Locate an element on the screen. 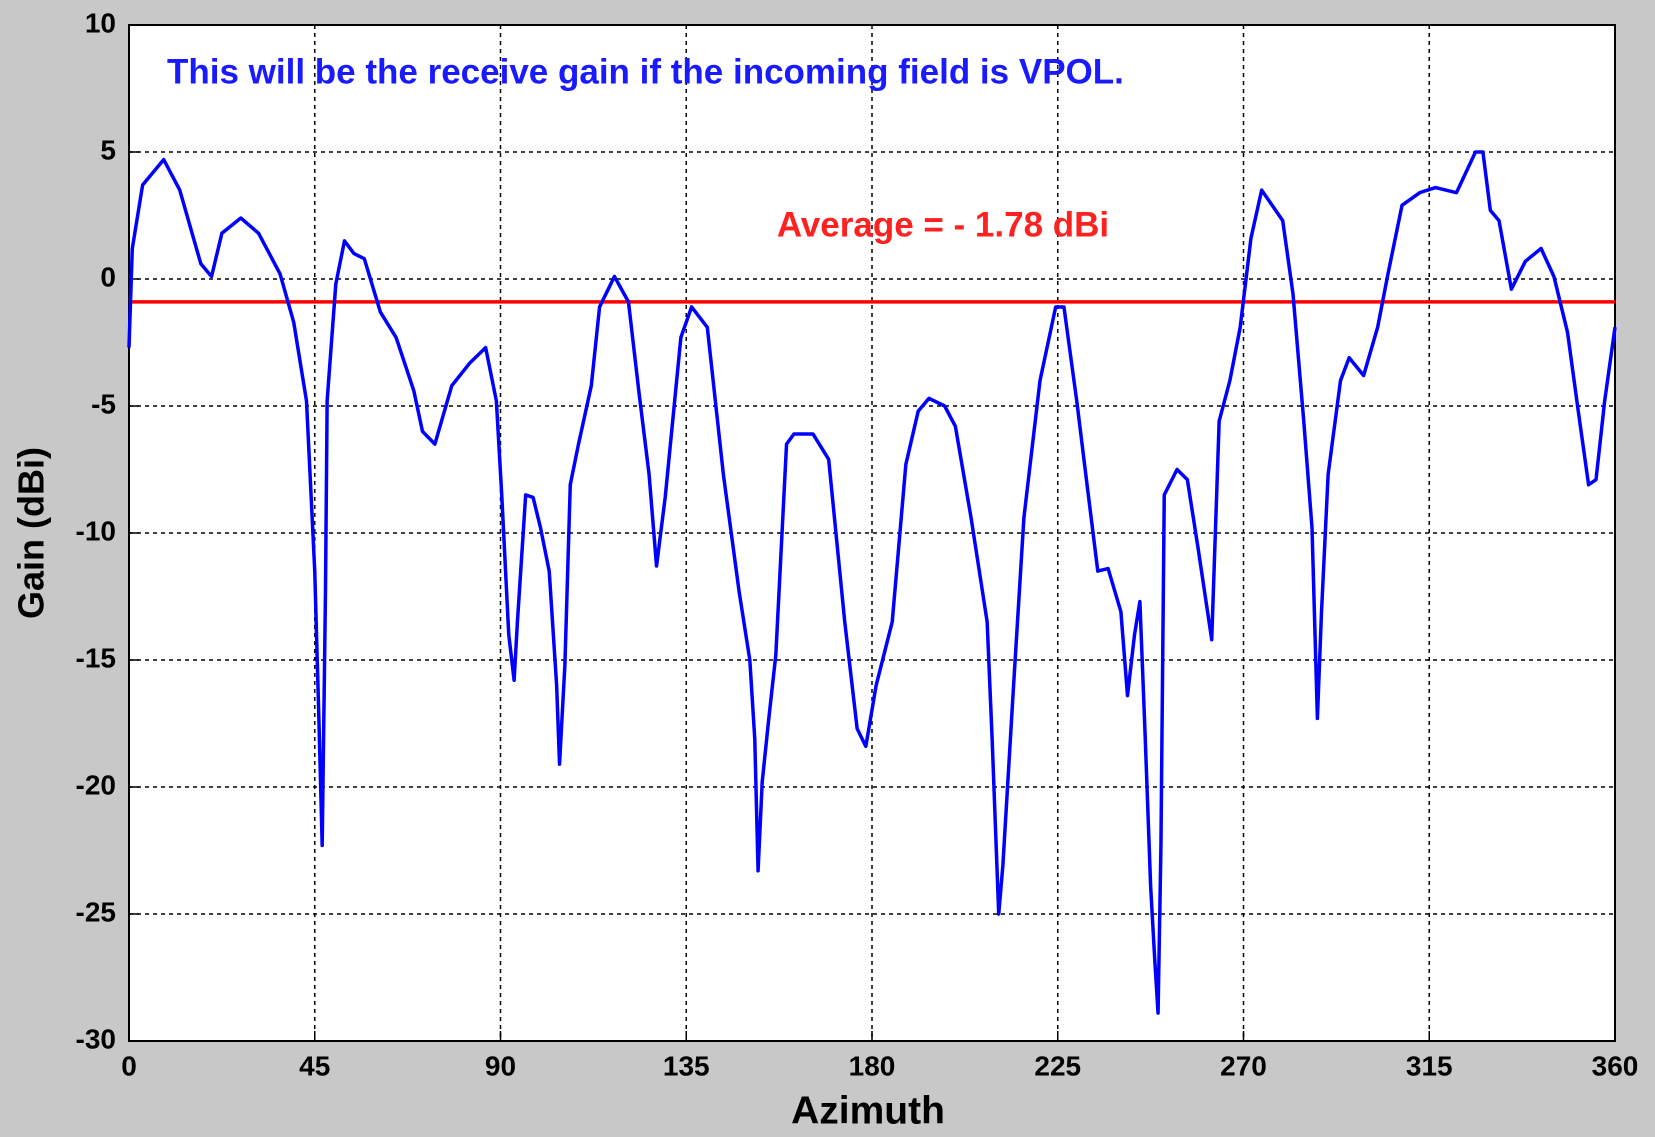  y-tick-label: 10 is located at coordinates (100, 22).